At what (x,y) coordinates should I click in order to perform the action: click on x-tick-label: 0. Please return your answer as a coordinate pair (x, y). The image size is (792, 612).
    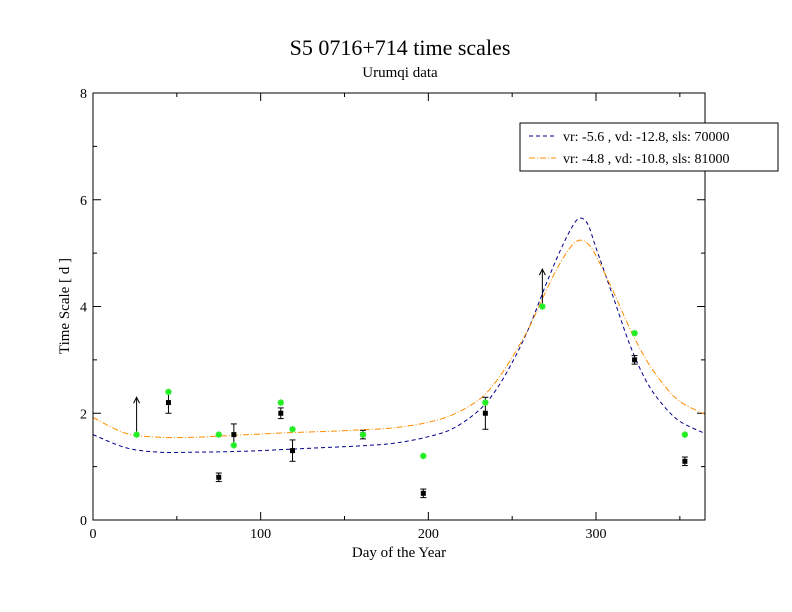
    Looking at the image, I should click on (93, 534).